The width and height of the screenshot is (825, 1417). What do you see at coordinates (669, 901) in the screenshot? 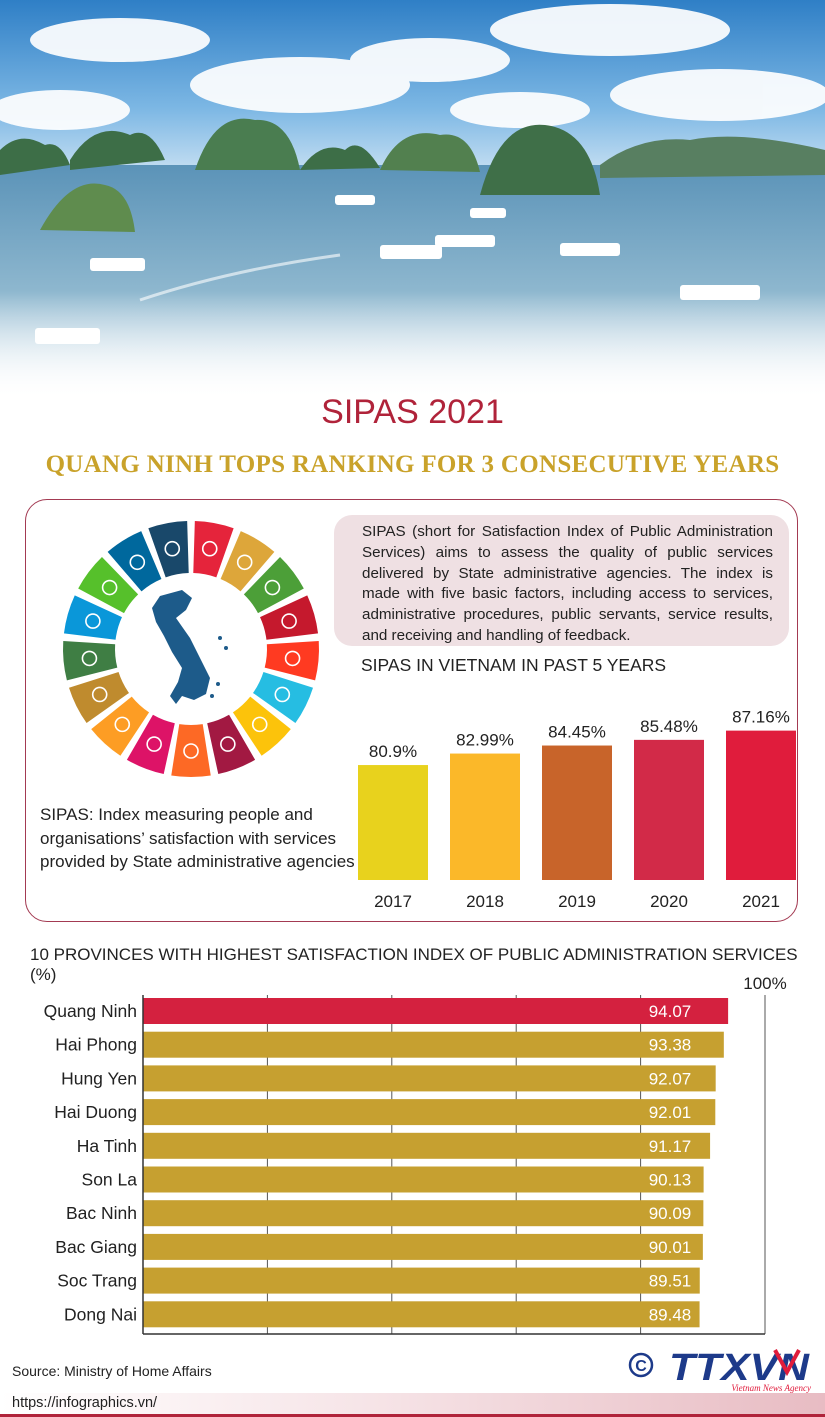
I see `year-tick-label: 2020` at bounding box center [669, 901].